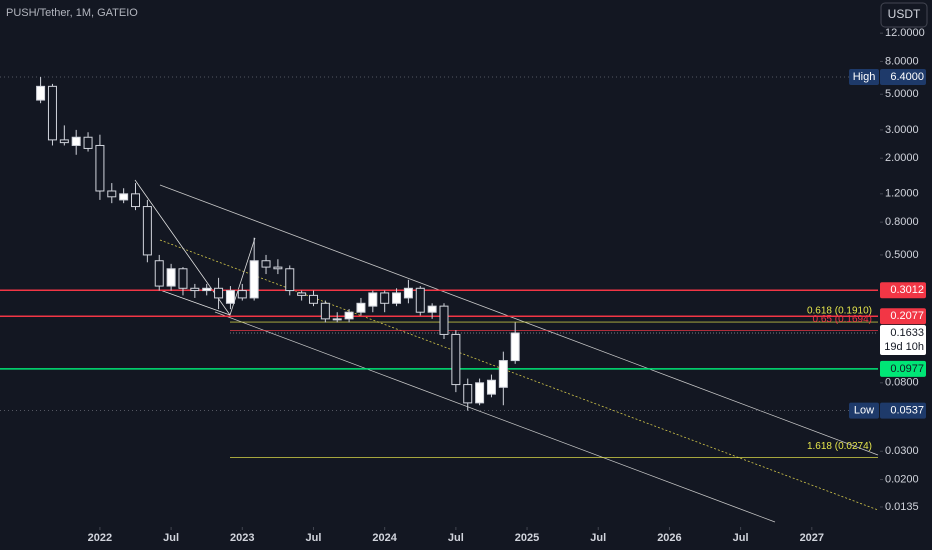 The height and width of the screenshot is (550, 932). What do you see at coordinates (669, 538) in the screenshot?
I see `x-tick-label: 2026` at bounding box center [669, 538].